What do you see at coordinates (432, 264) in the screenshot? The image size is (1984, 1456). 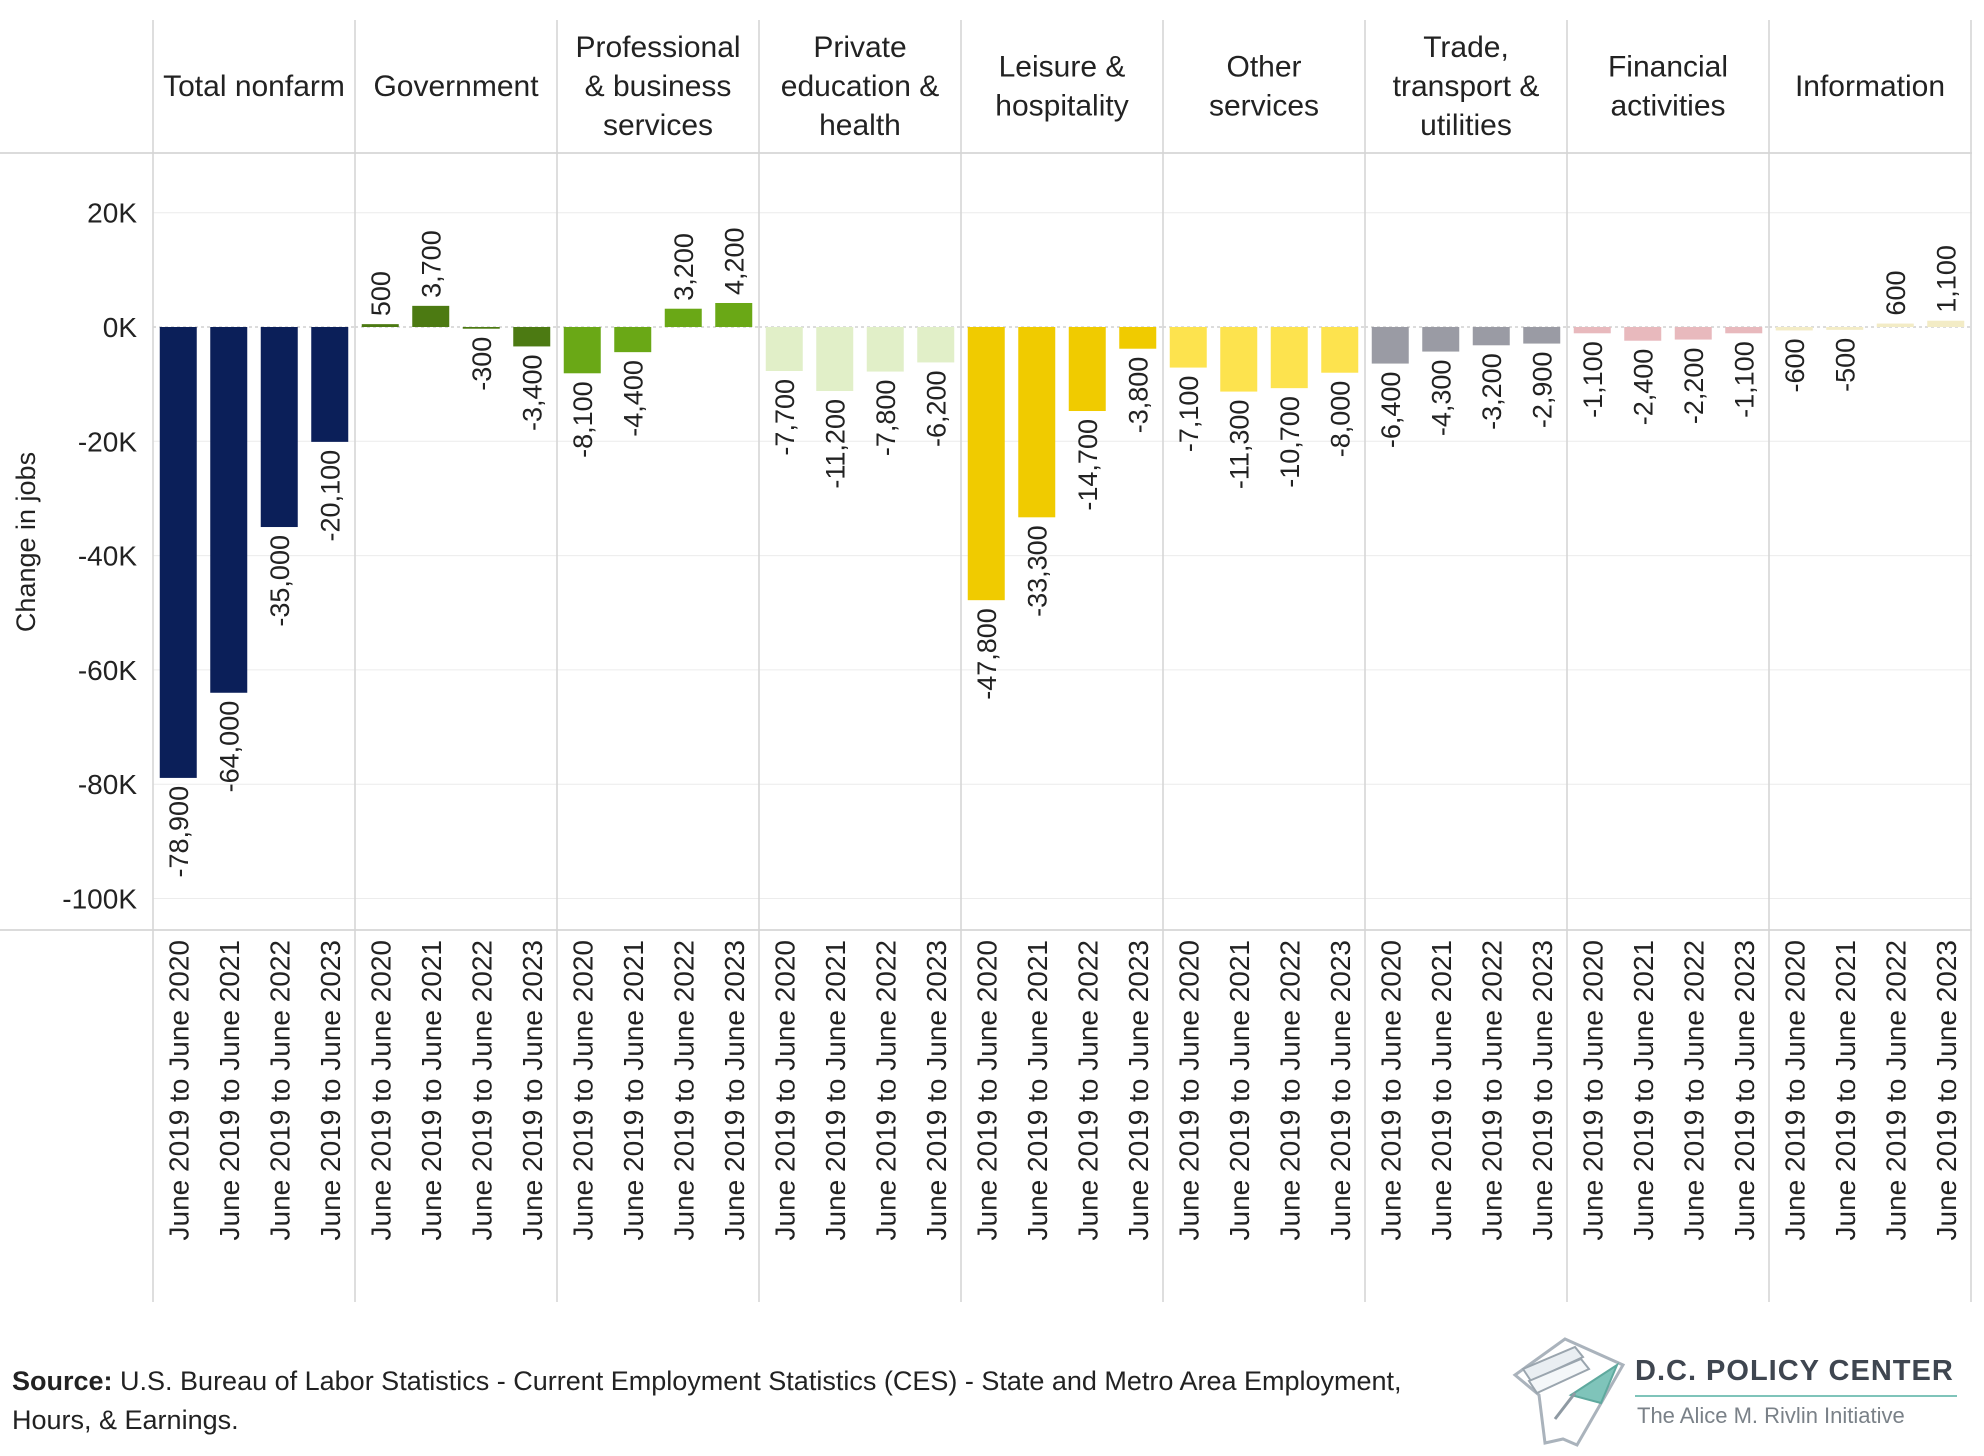 I see `data-label: 3,700` at bounding box center [432, 264].